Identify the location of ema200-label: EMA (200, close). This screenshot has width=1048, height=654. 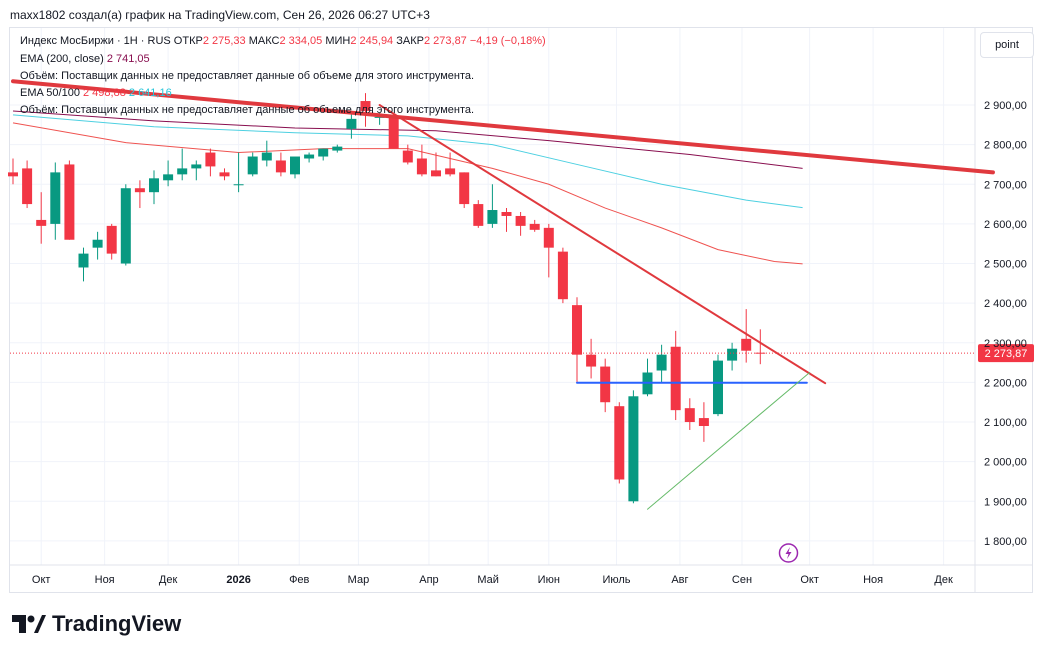
(62, 59).